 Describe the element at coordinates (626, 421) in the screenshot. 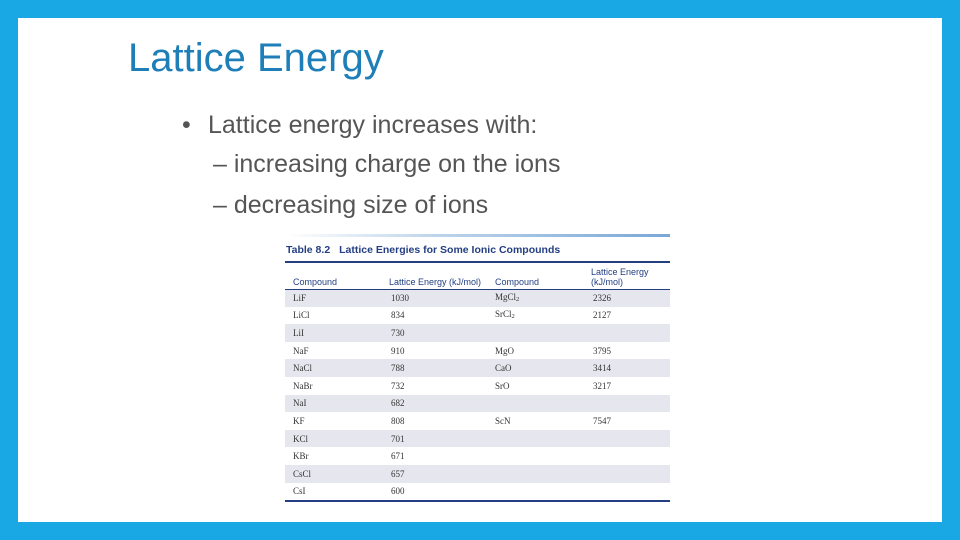

I see `cell-lattice-energy-2: 7547` at that location.